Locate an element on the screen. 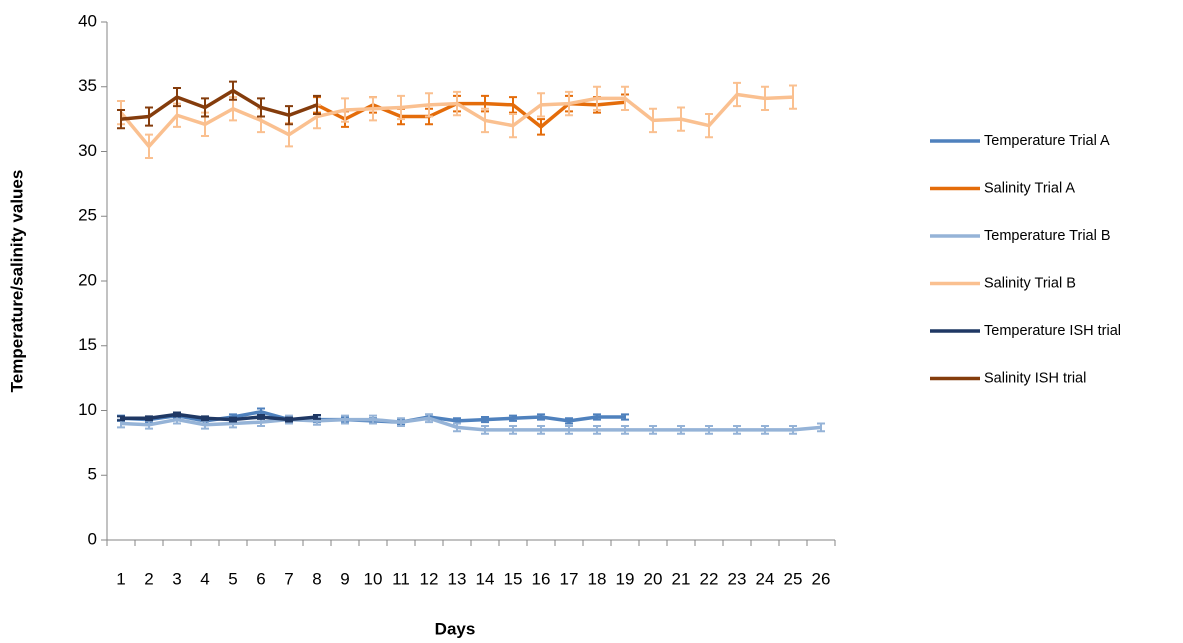 The width and height of the screenshot is (1183, 643). y-tick-label: 0 is located at coordinates (92, 538).